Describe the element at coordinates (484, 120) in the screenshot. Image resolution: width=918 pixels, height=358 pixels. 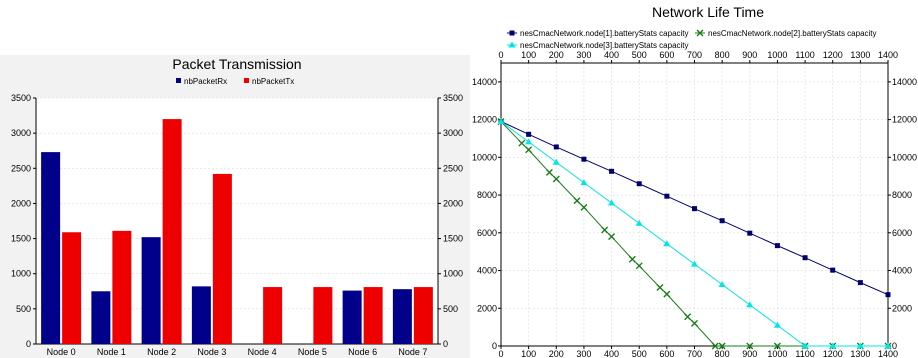
I see `y-tick-label: 12000` at that location.